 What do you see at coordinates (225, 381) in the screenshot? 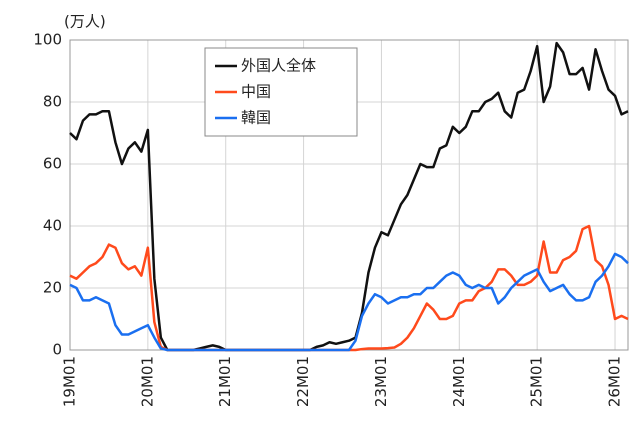
I see `x-tick-label: 21M01` at bounding box center [225, 381].